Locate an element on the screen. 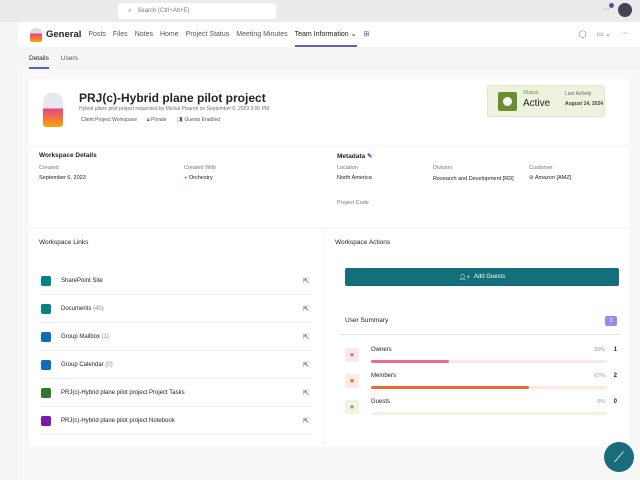 The height and width of the screenshot is (480, 640). project-rocket-icon is located at coordinates (53, 110).